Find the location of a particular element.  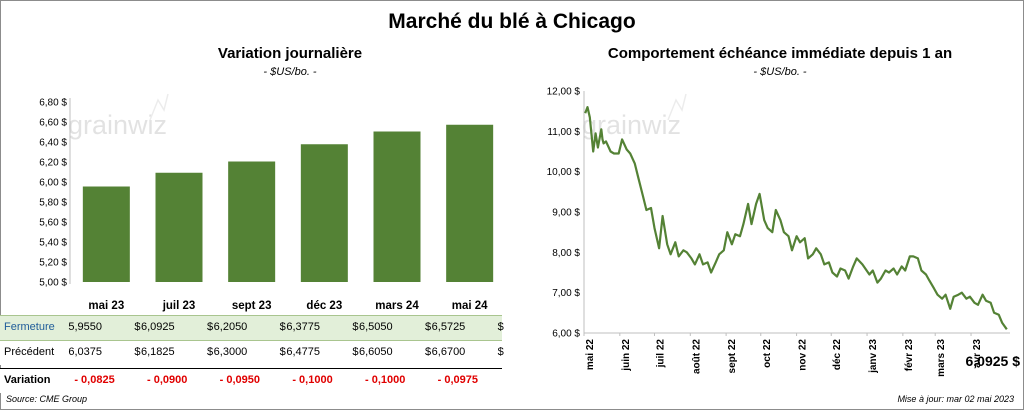

y-tick-label: 6,60 $ is located at coordinates (53, 123).